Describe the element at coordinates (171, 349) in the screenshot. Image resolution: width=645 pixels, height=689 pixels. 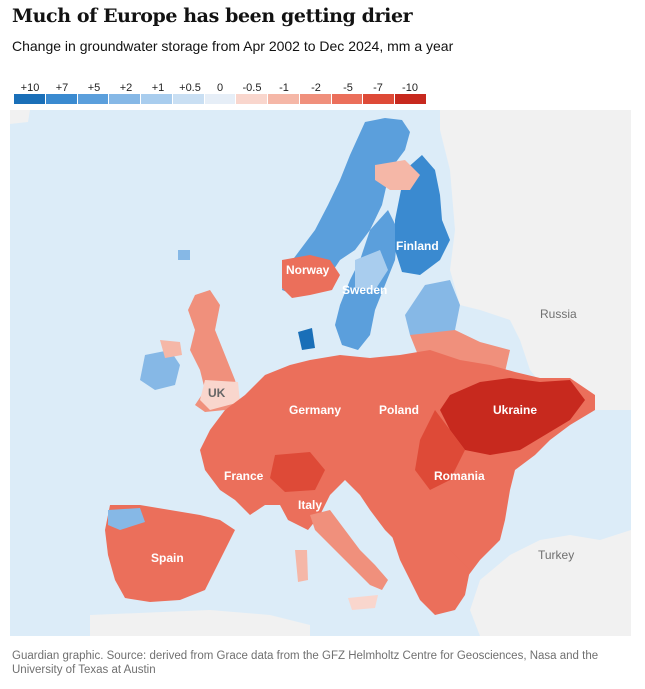
I see `ireland-north` at that location.